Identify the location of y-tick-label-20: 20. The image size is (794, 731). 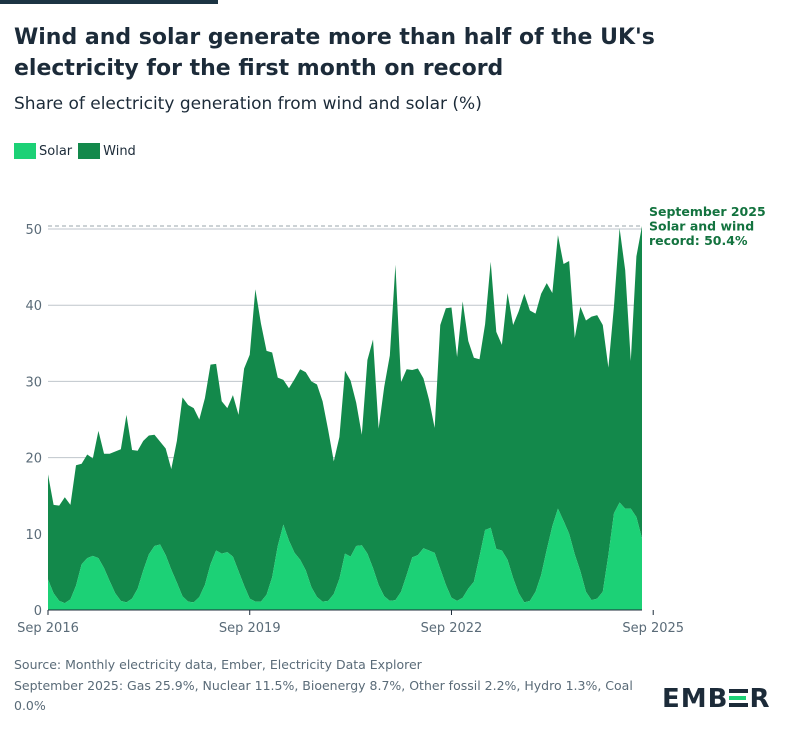
(33, 459).